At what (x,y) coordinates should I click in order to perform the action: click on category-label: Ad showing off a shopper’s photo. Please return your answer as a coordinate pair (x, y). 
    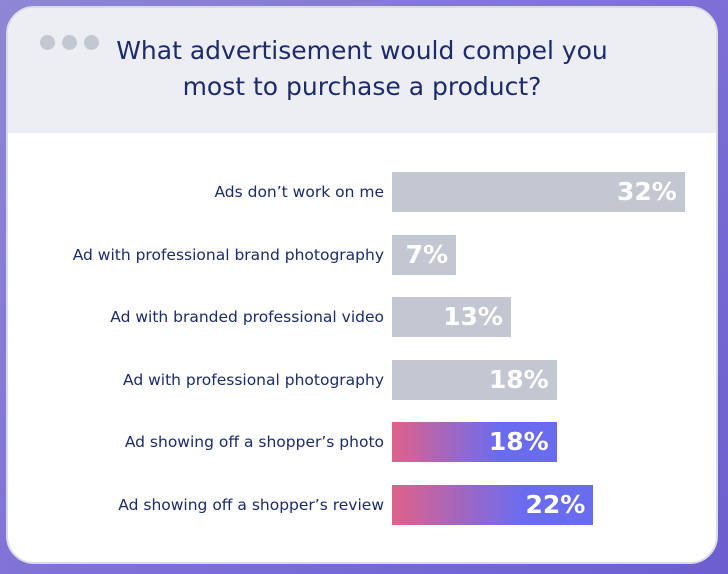
    Looking at the image, I should click on (254, 442).